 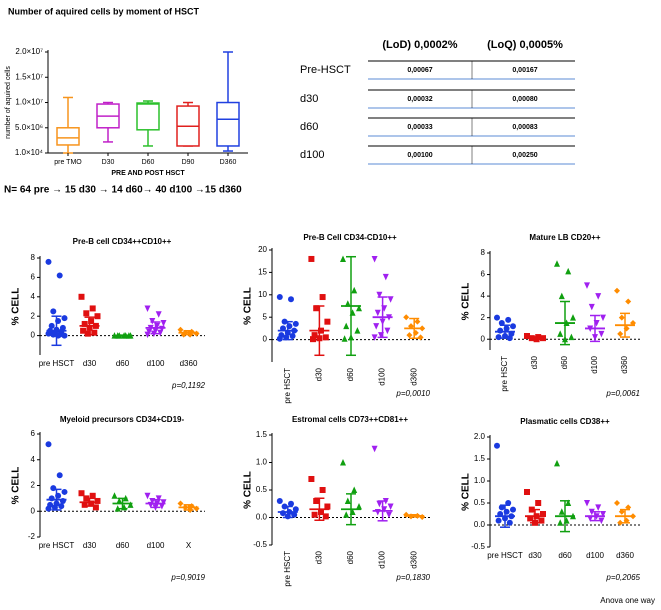 I want to click on y-tick-label: 2, so click(x=483, y=317).